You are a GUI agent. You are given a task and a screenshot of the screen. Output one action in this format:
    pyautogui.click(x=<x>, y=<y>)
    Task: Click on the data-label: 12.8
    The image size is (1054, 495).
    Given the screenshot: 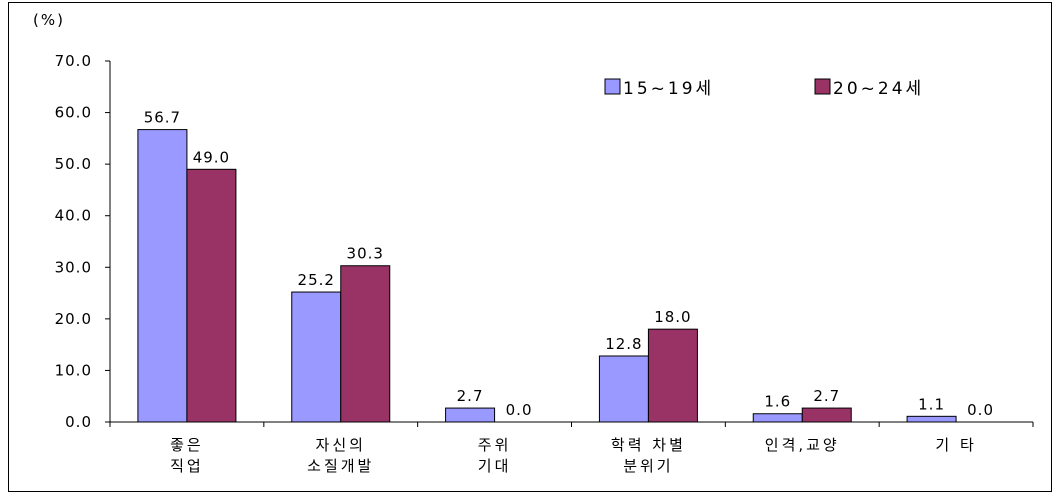 What is the action you would take?
    pyautogui.click(x=623, y=344)
    